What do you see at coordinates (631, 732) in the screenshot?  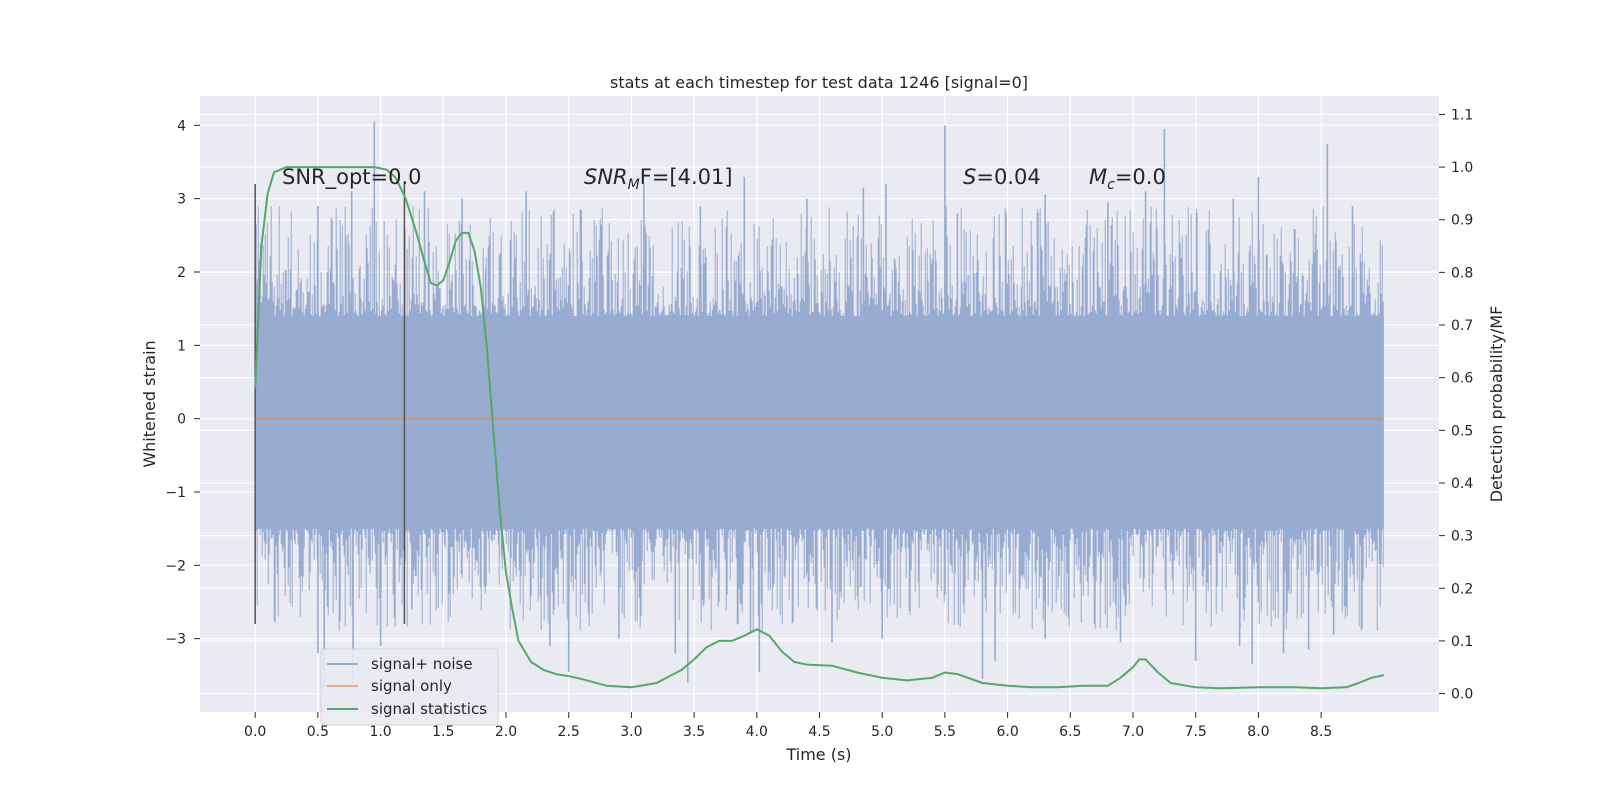 I see `x-tick-label: 3.0` at bounding box center [631, 732].